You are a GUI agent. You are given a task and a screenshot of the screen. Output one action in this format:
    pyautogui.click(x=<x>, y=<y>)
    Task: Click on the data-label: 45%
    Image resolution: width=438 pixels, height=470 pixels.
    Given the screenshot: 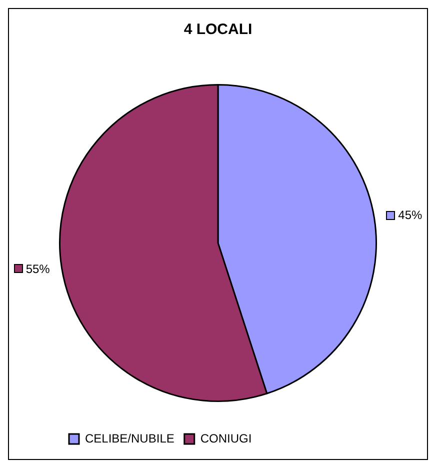 What is the action you would take?
    pyautogui.click(x=410, y=215)
    